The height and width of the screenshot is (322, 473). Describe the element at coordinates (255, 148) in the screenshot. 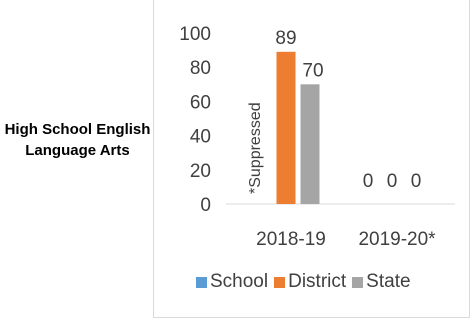

I see `data-label: *Suppressed` at that location.